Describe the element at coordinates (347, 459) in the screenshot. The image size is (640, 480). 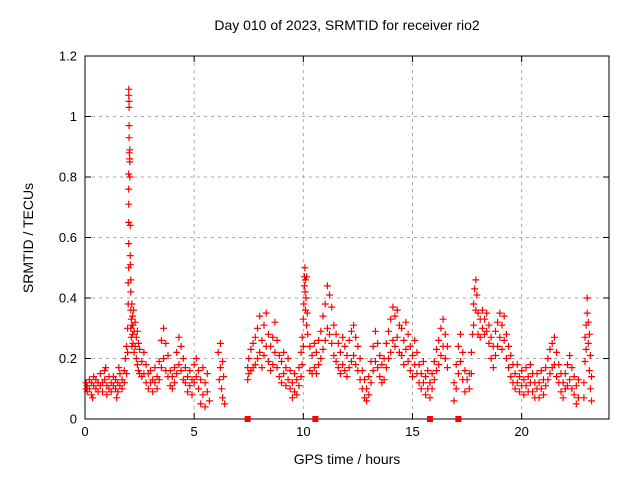
I see `x-axis-label: GPS time / hours` at that location.